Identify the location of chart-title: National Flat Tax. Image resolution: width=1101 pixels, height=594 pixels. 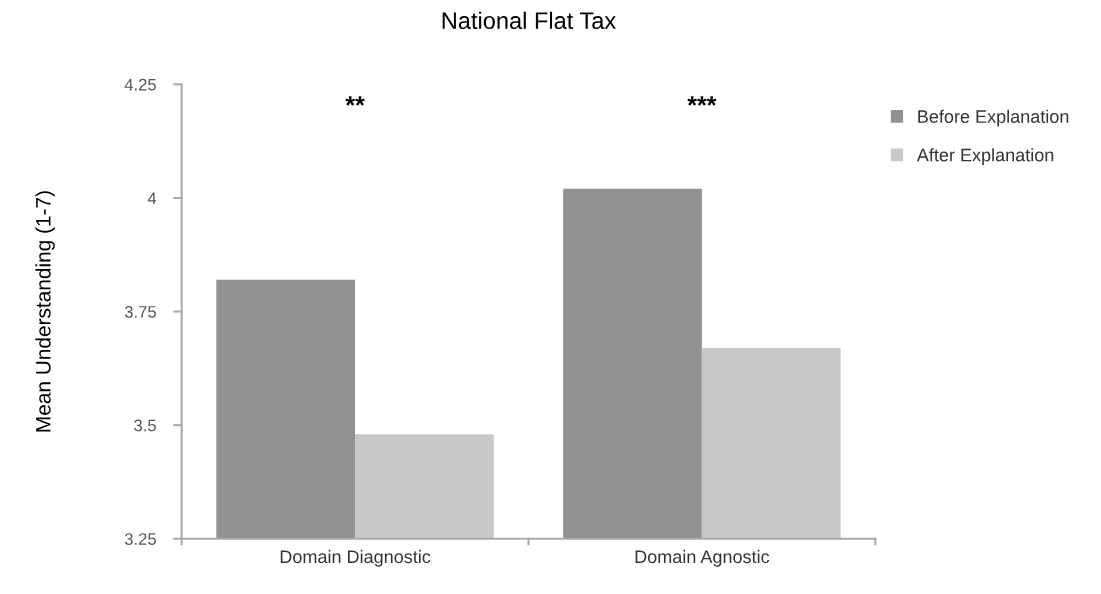
(529, 20).